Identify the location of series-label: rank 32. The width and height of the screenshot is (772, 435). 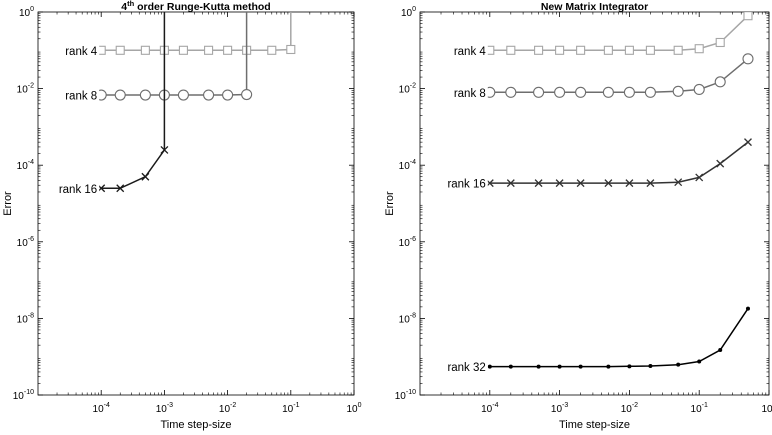
(466, 368).